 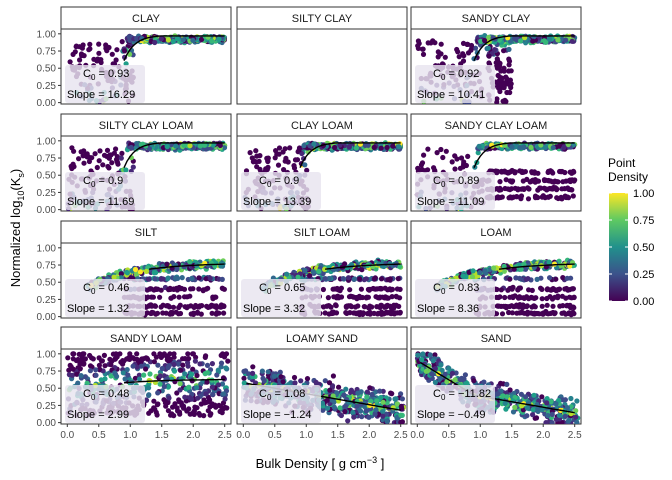 What do you see at coordinates (451, 95) in the screenshot?
I see `slope-label: Slope = 10.41` at bounding box center [451, 95].